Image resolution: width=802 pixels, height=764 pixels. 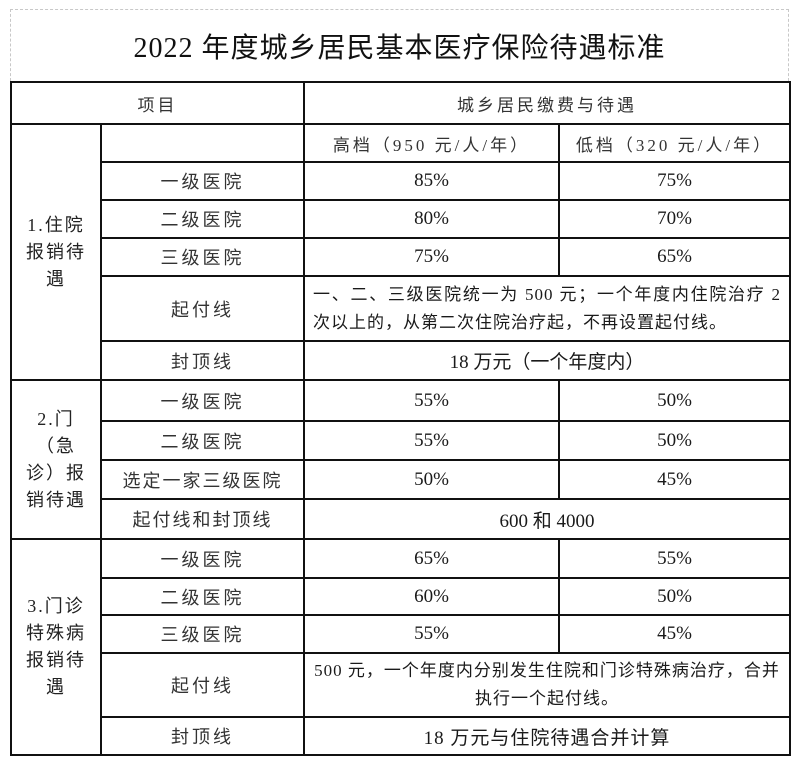 What do you see at coordinates (674, 257) in the screenshot?
I see `low-value: 65%` at bounding box center [674, 257].